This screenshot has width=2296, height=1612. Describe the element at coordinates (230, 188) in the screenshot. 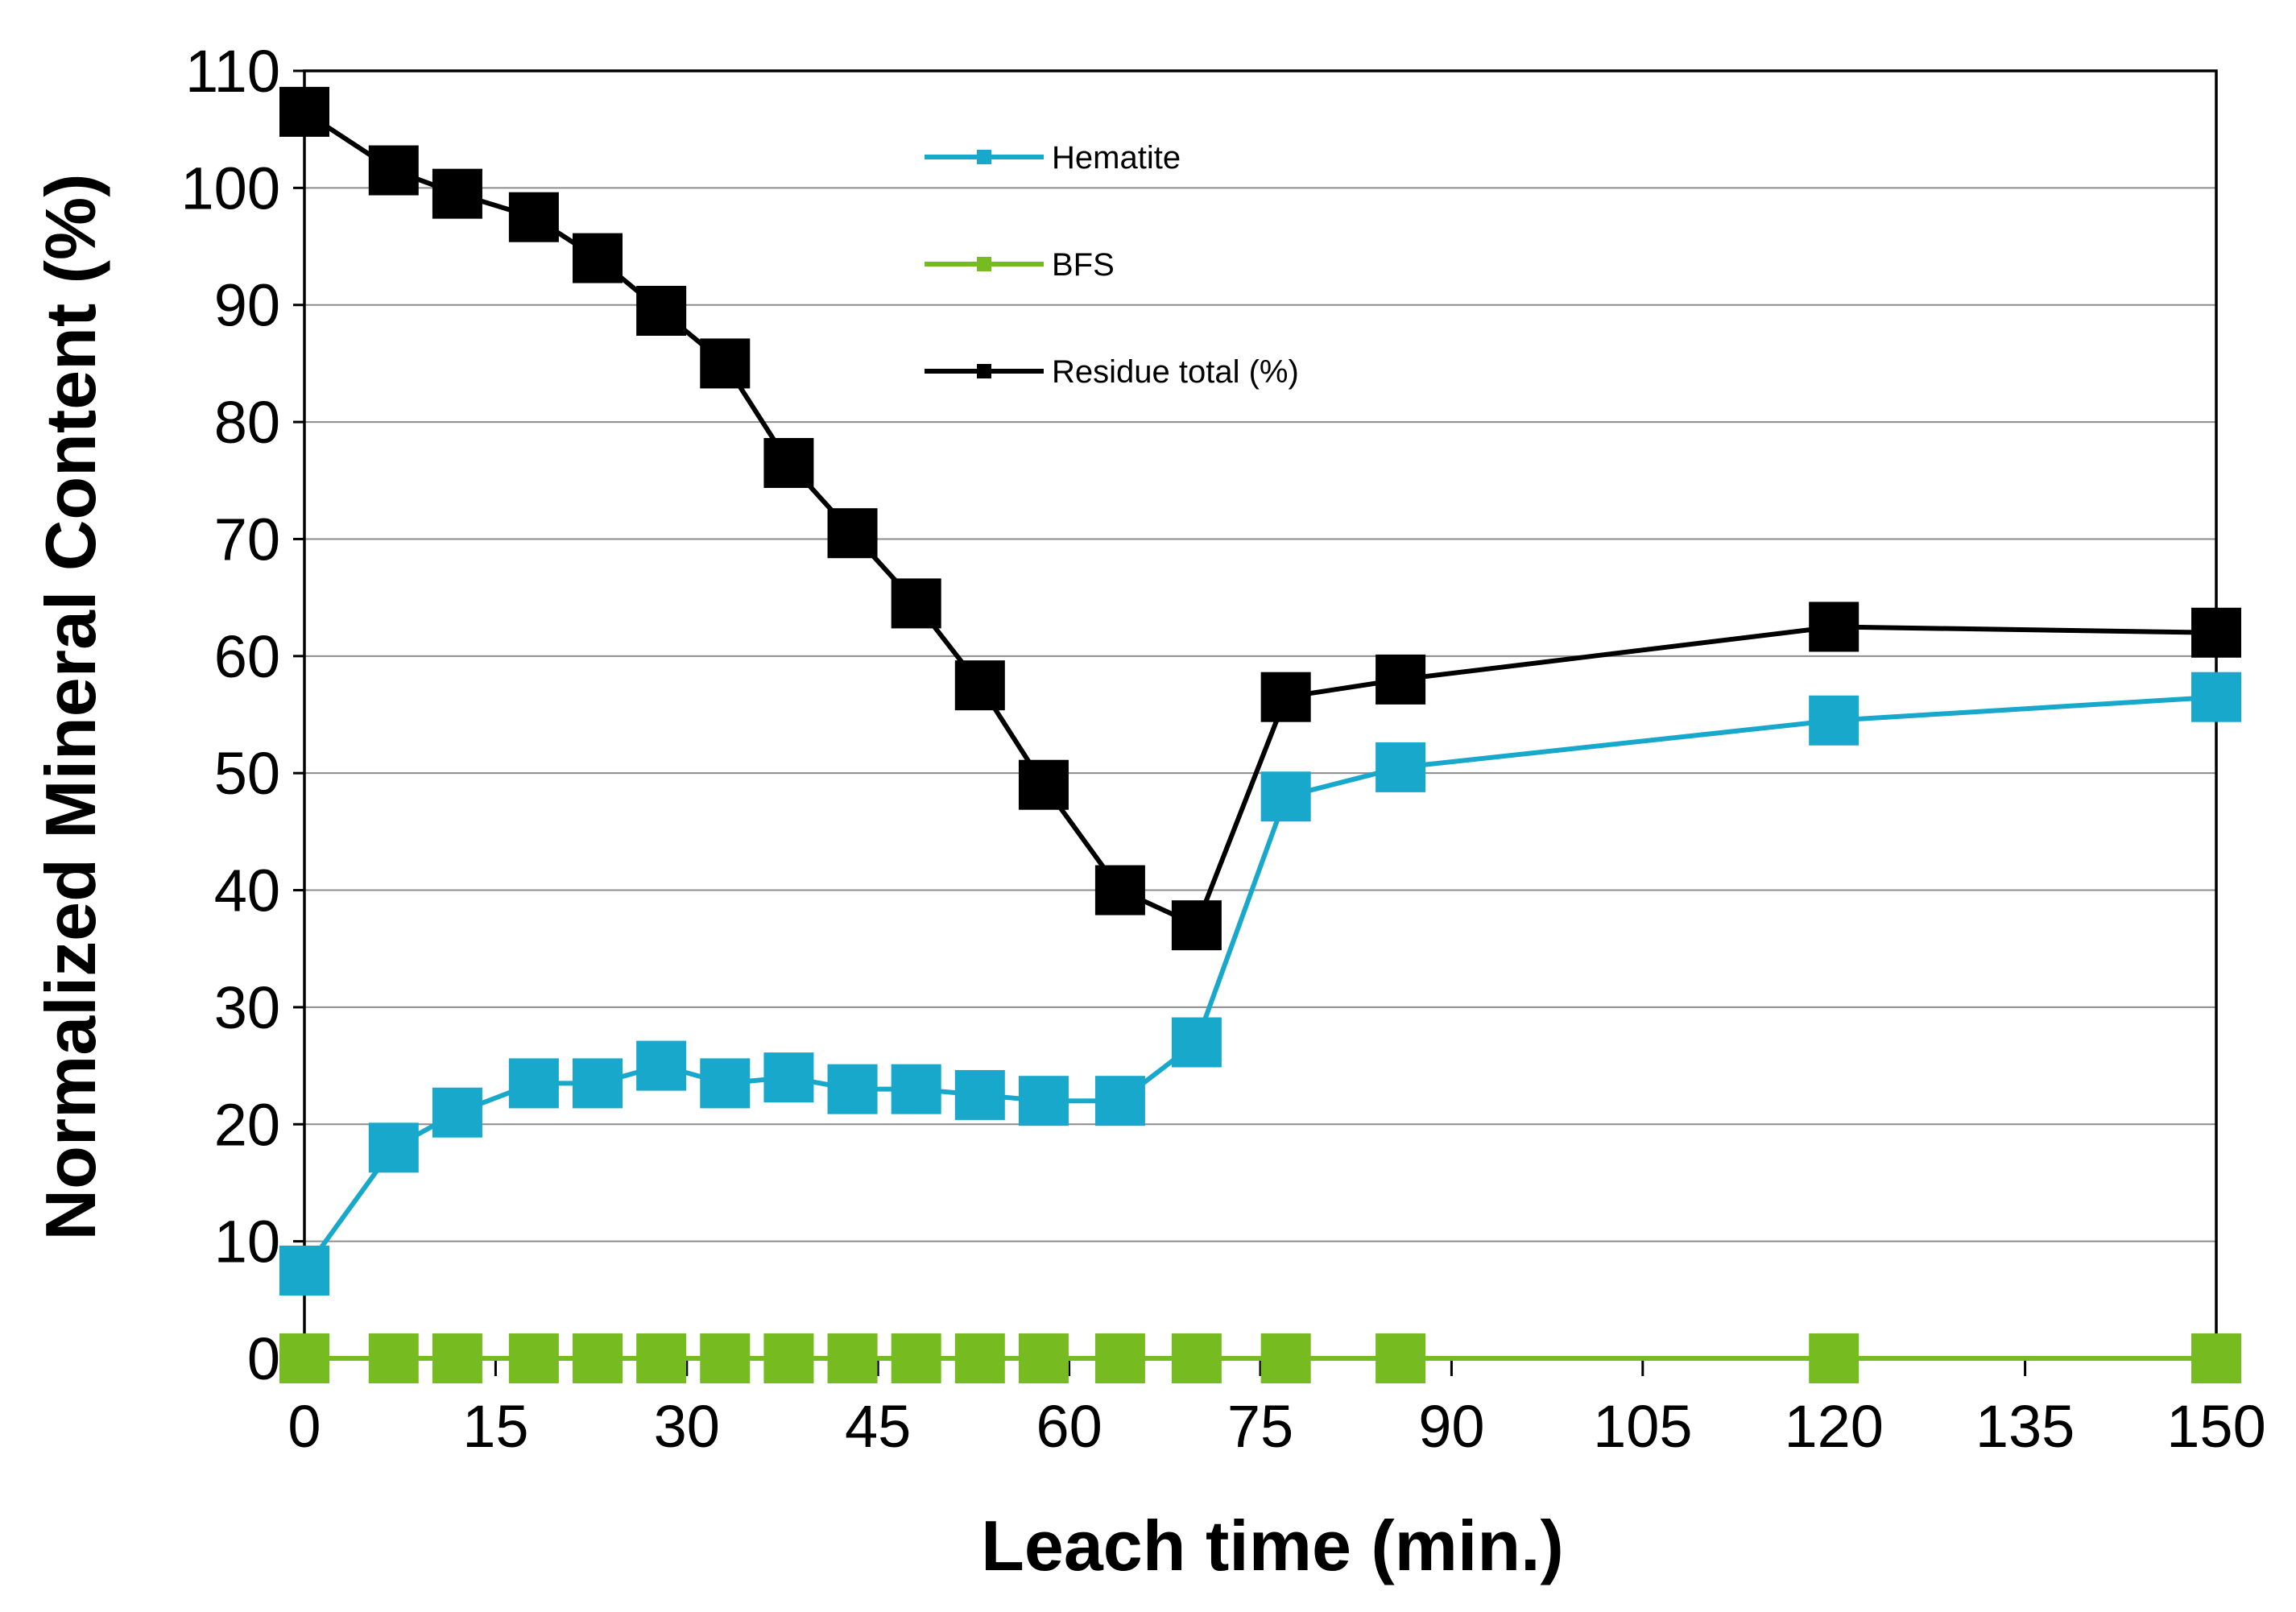

I see `y-tick-label: 100` at that location.